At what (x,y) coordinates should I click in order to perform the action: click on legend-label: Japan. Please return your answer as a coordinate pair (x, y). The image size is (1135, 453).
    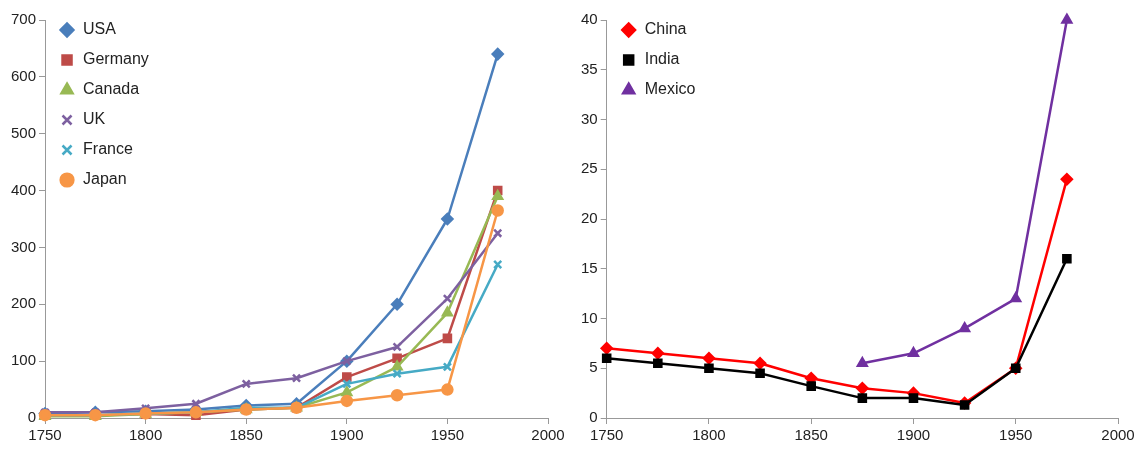
    Looking at the image, I should click on (105, 179).